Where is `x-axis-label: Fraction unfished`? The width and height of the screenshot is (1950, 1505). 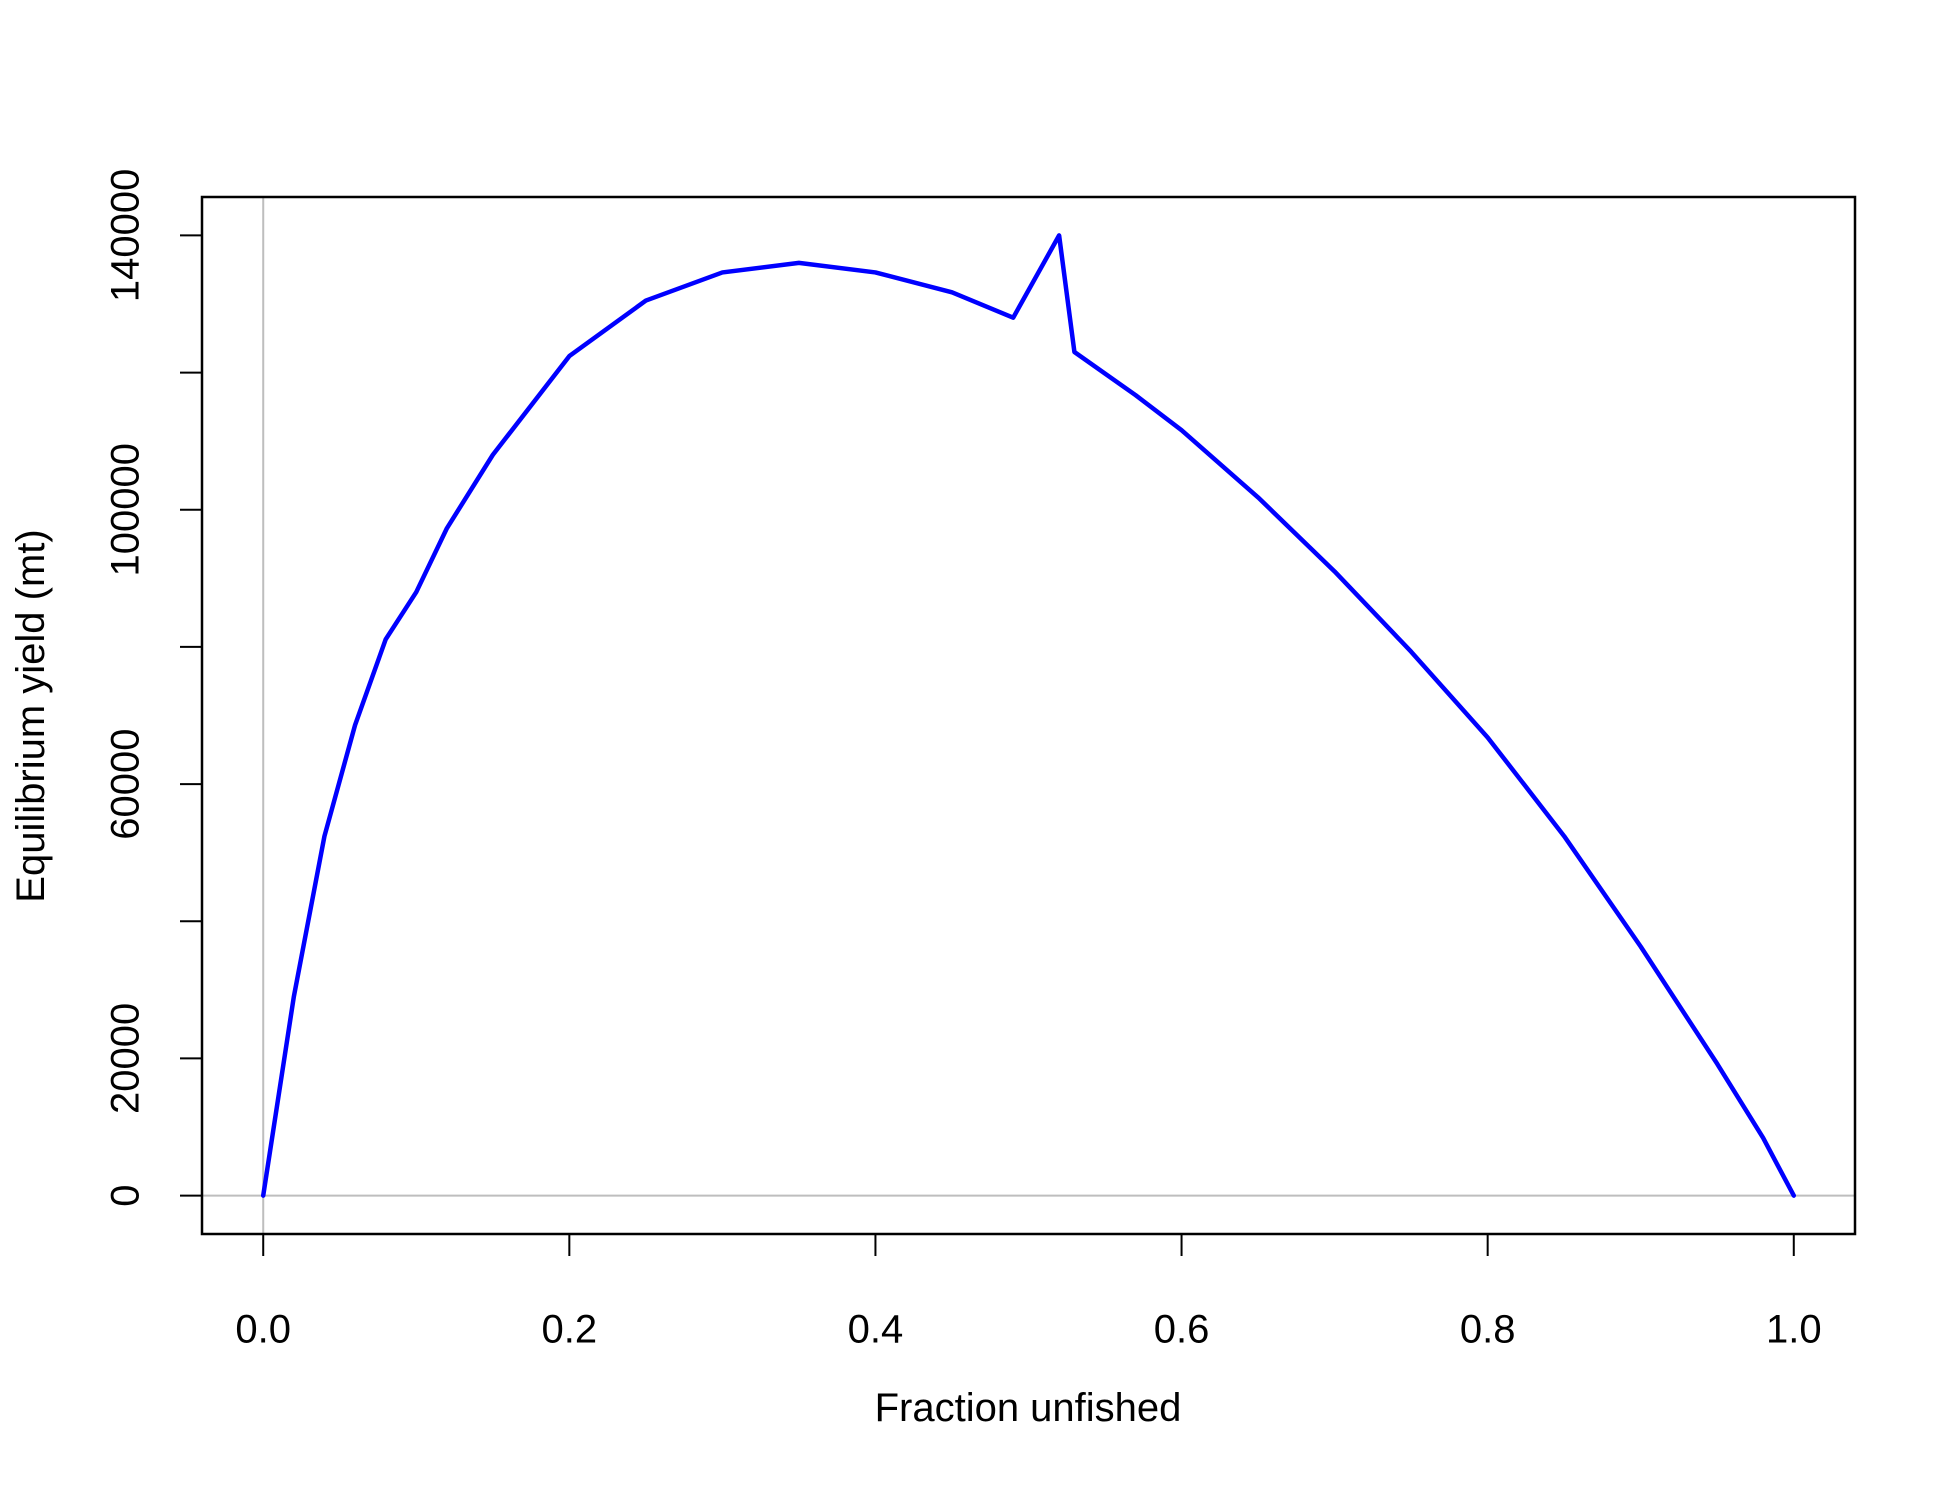 x-axis-label: Fraction unfished is located at coordinates (1028, 1408).